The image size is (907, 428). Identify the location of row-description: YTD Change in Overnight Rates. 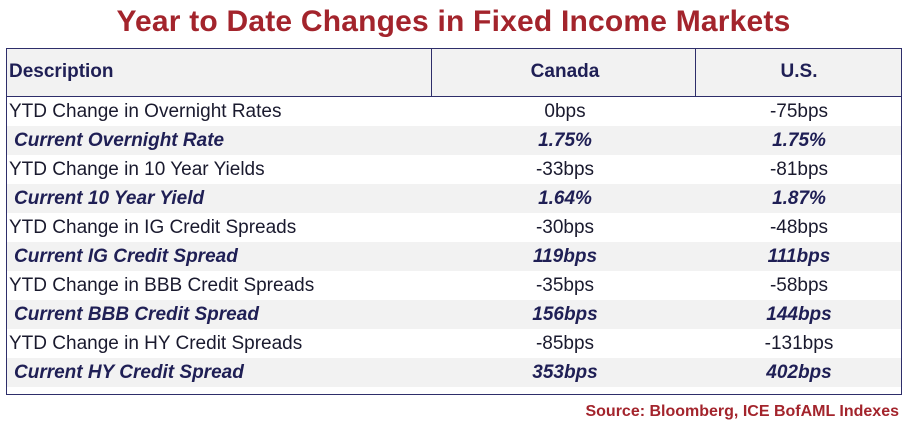
(145, 111).